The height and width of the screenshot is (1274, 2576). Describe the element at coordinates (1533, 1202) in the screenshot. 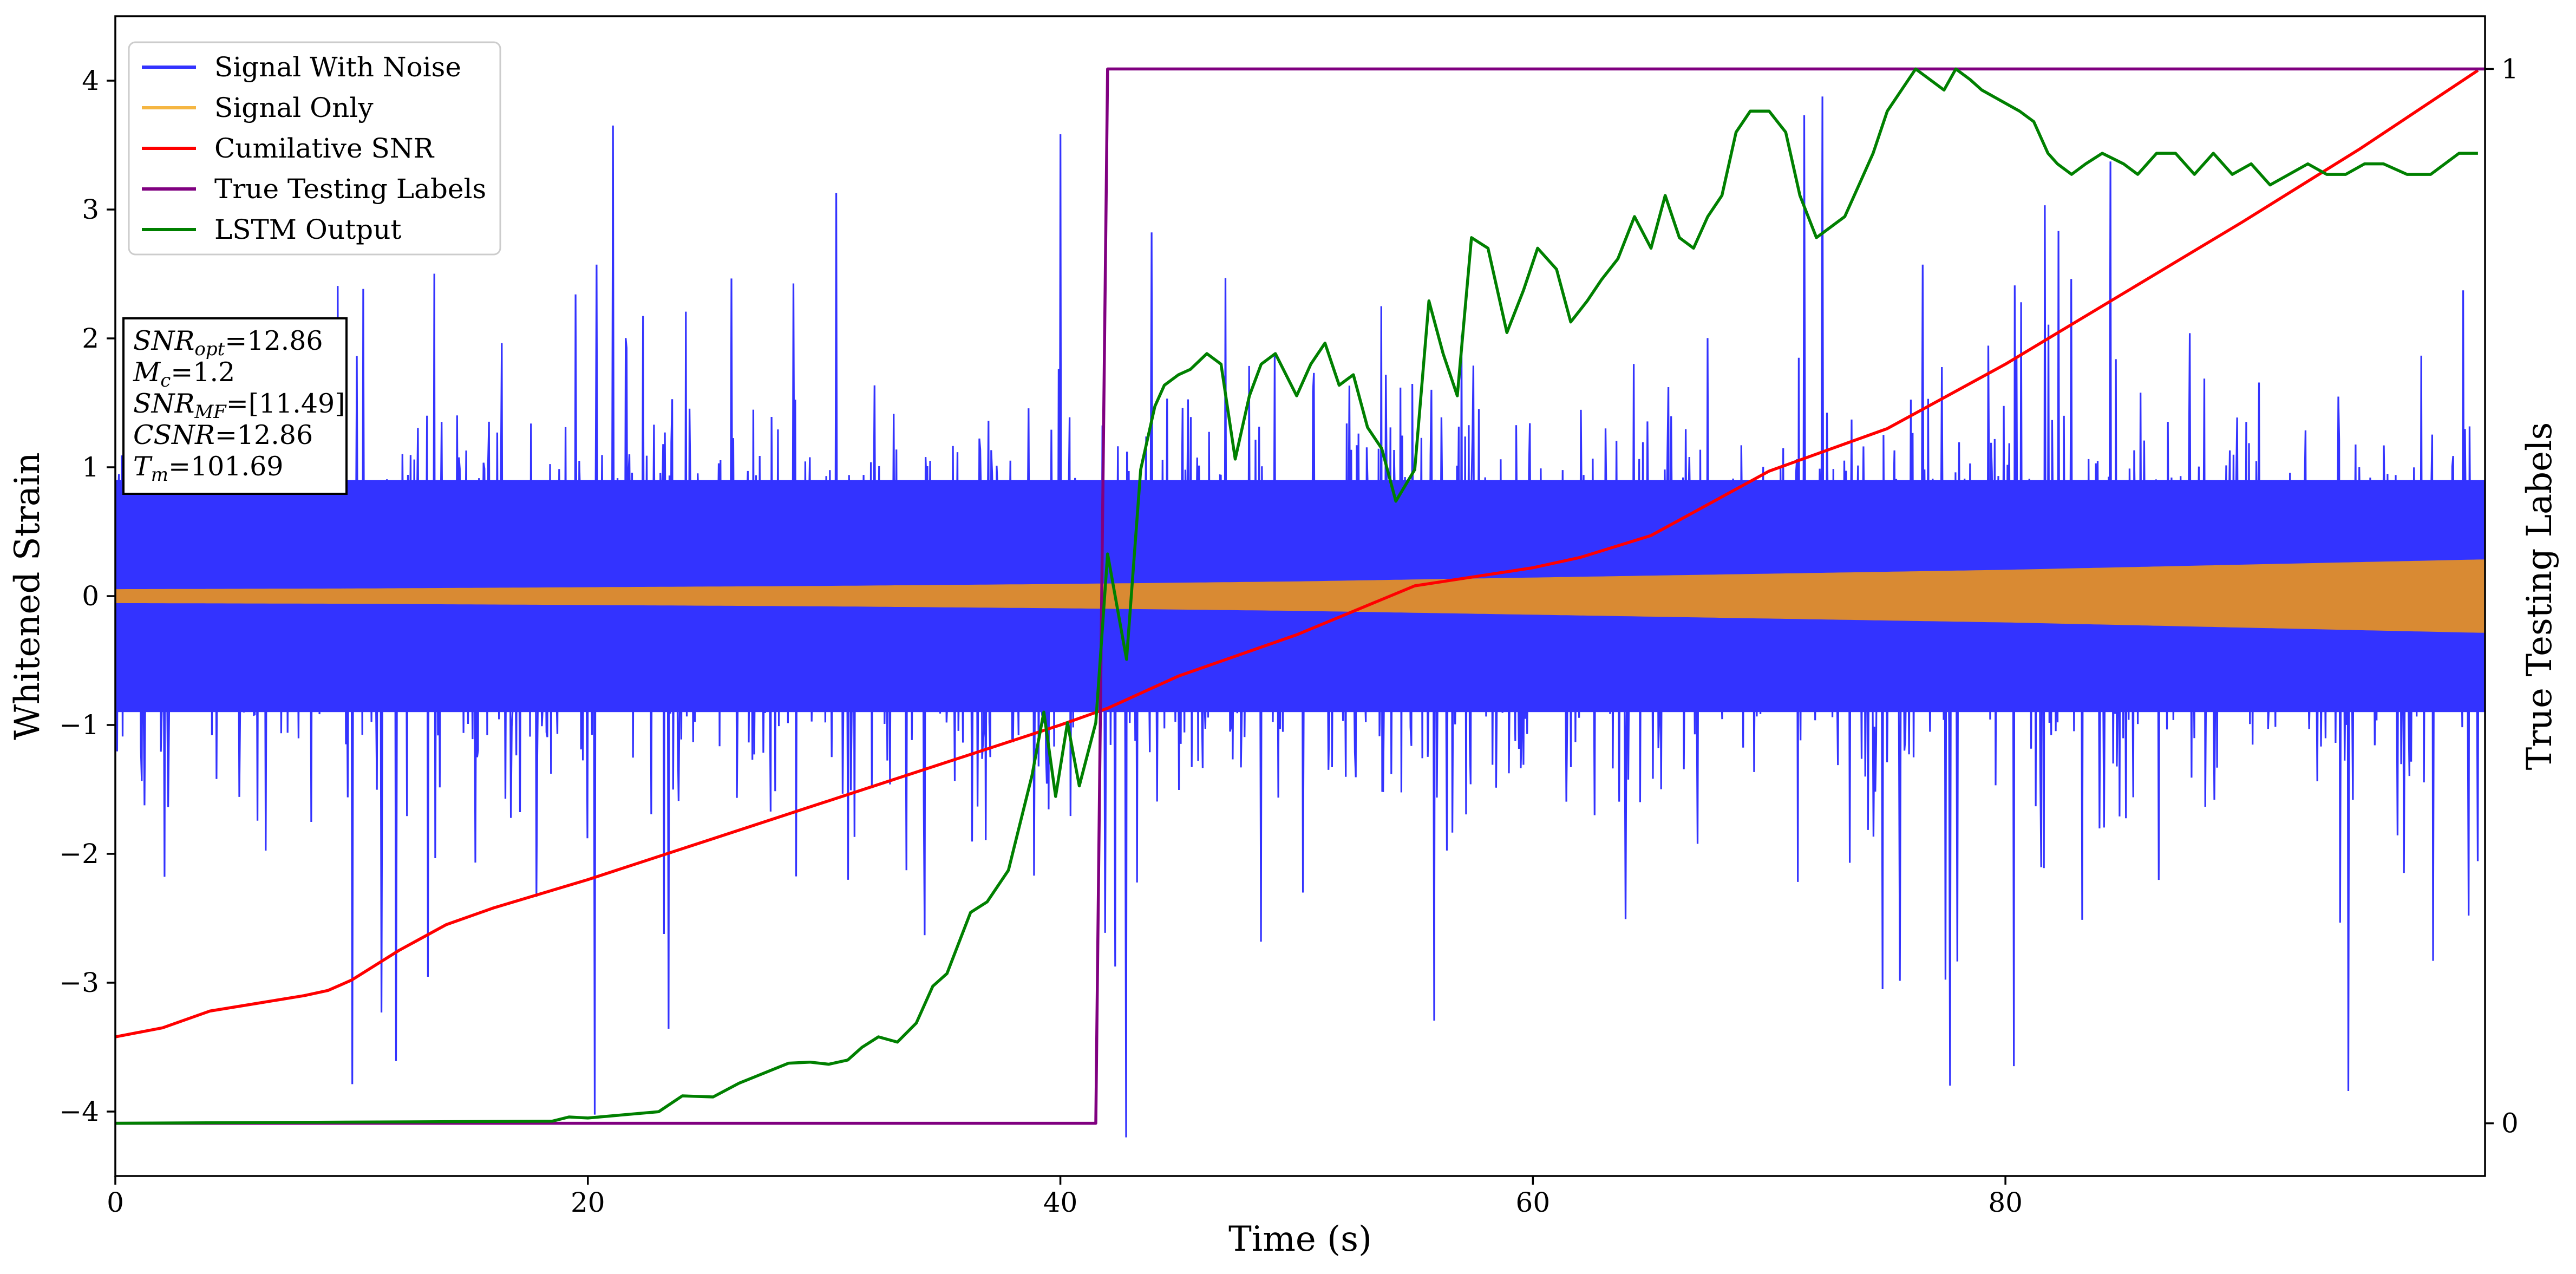

I see `x-tick-label: 60` at that location.